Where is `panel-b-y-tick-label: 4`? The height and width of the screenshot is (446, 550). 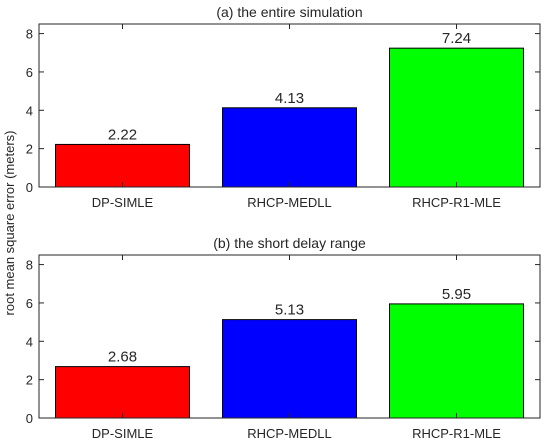 panel-b-y-tick-label: 4 is located at coordinates (29, 341).